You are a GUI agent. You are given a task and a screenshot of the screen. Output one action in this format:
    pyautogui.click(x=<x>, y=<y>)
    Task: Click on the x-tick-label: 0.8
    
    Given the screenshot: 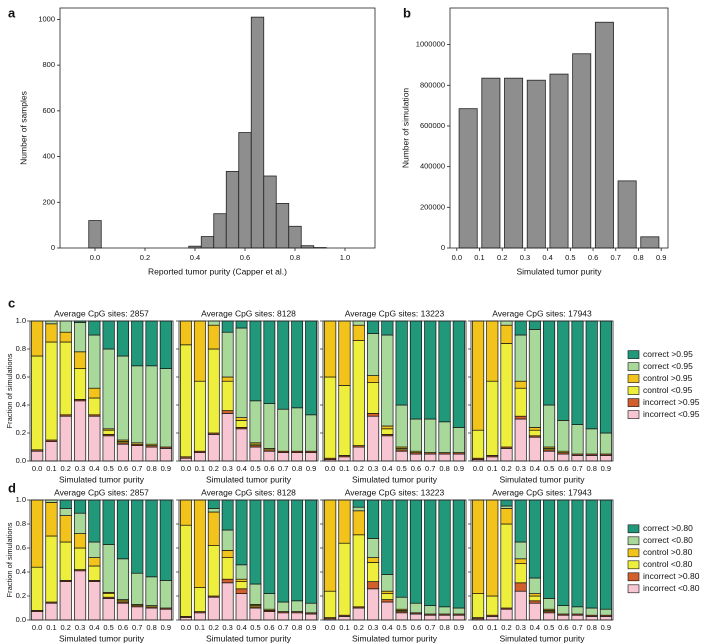 What is the action you would take?
    pyautogui.click(x=444, y=468)
    